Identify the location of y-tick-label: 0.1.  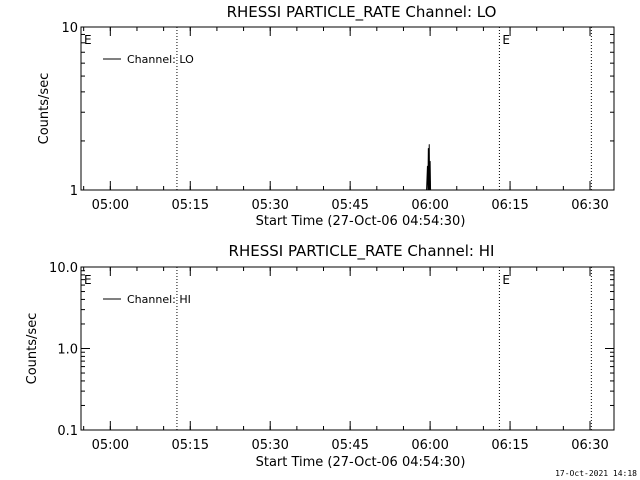
(67, 431).